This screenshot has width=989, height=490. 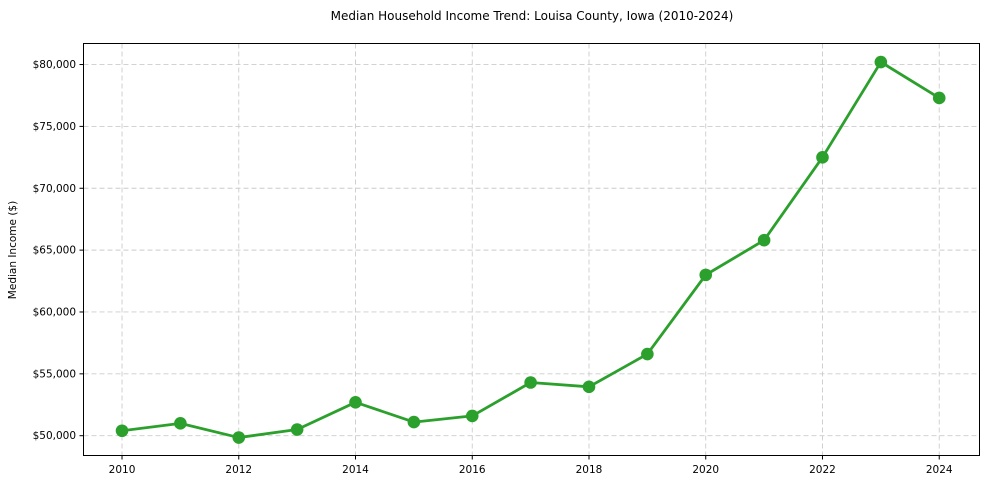 I want to click on x-tick-label: 2024, so click(x=939, y=470).